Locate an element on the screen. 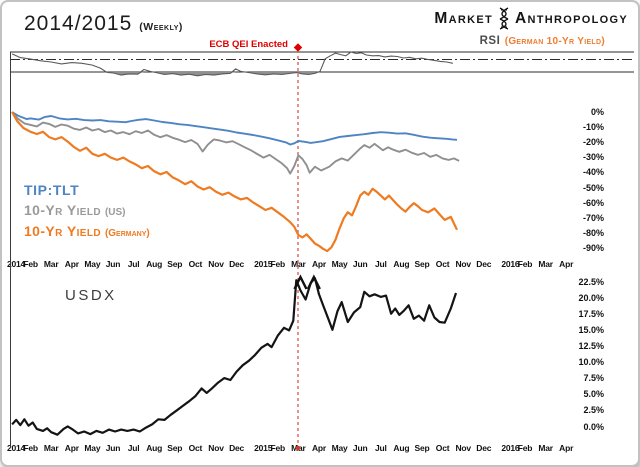 The width and height of the screenshot is (640, 467). y-axis-label: -80% is located at coordinates (593, 233).